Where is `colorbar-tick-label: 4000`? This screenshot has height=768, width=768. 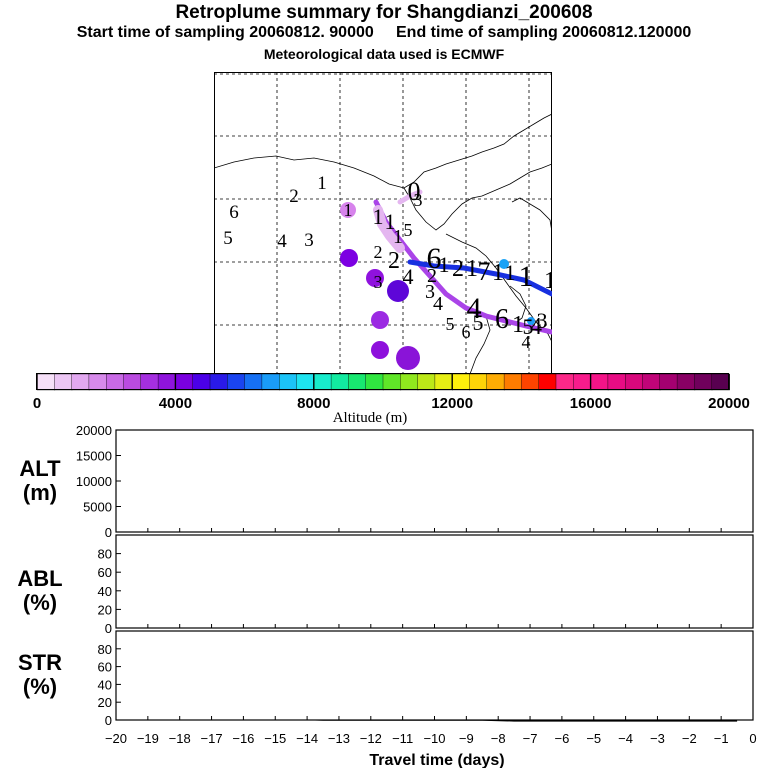
colorbar-tick-label: 4000 is located at coordinates (175, 403).